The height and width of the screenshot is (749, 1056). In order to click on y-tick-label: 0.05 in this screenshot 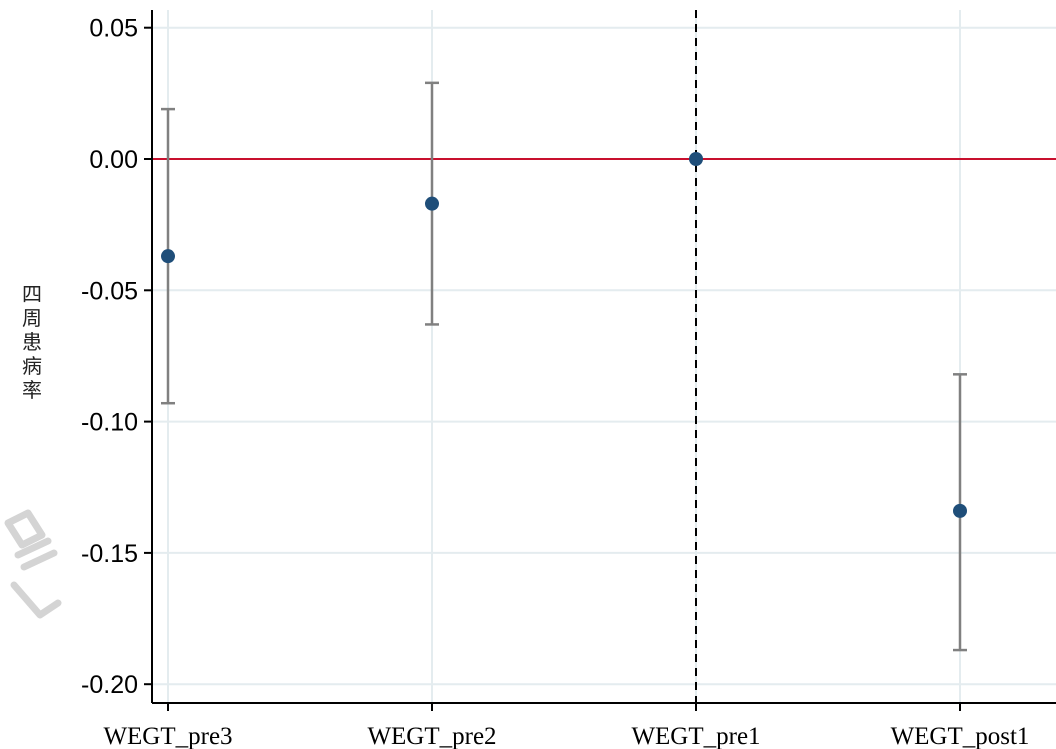, I will do `click(113, 29)`.